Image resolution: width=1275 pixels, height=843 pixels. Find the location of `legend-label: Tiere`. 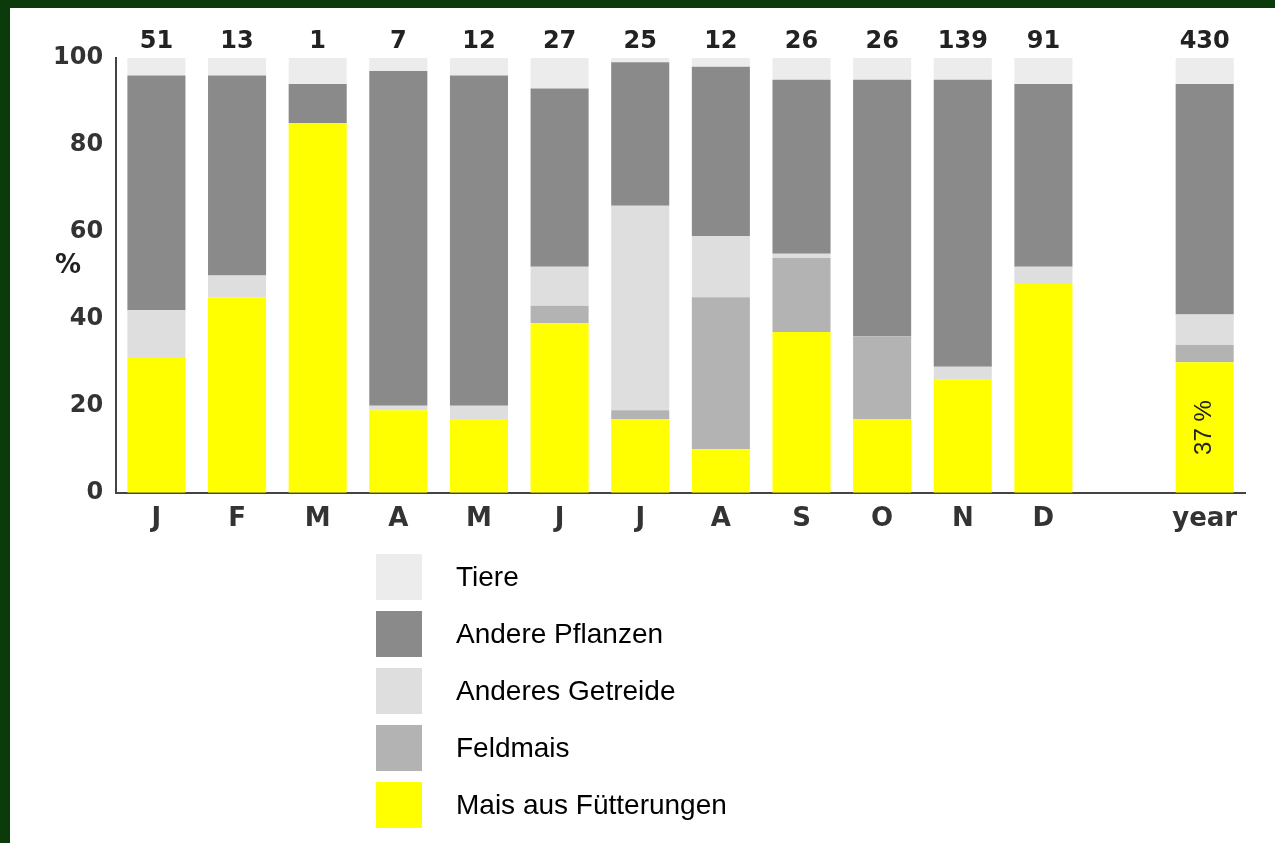

legend-label: Tiere is located at coordinates (487, 576).